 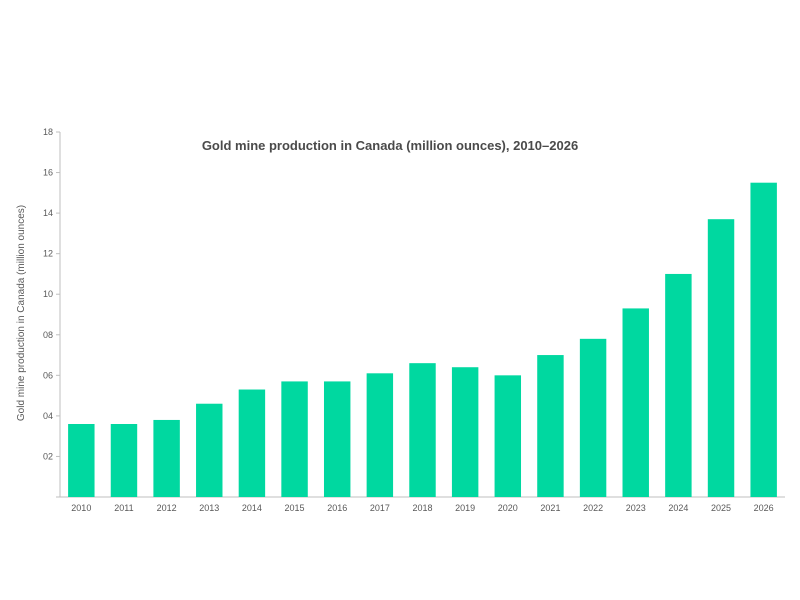 I want to click on y-tick-label: 16, so click(x=48, y=173).